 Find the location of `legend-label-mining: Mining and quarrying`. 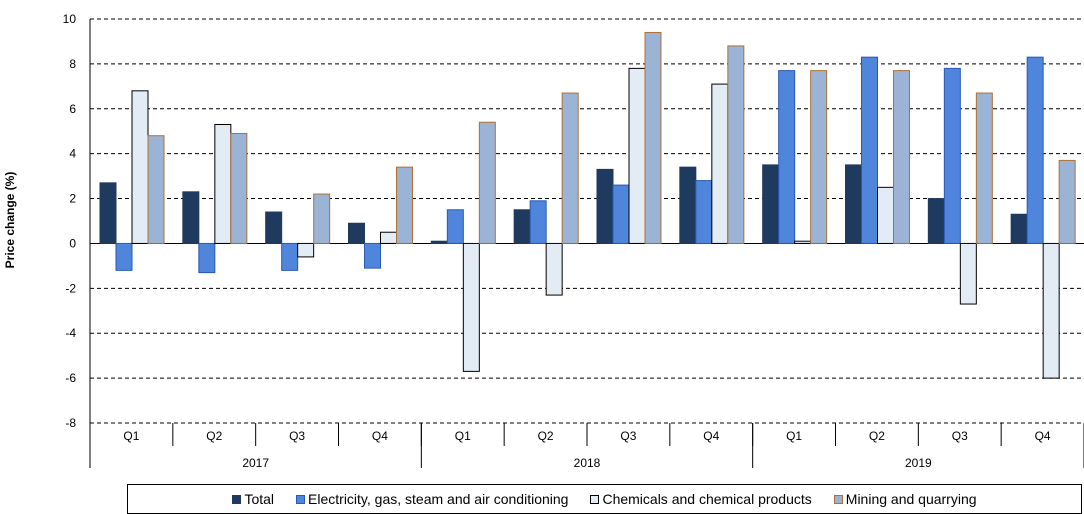

legend-label-mining: Mining and quarrying is located at coordinates (911, 499).